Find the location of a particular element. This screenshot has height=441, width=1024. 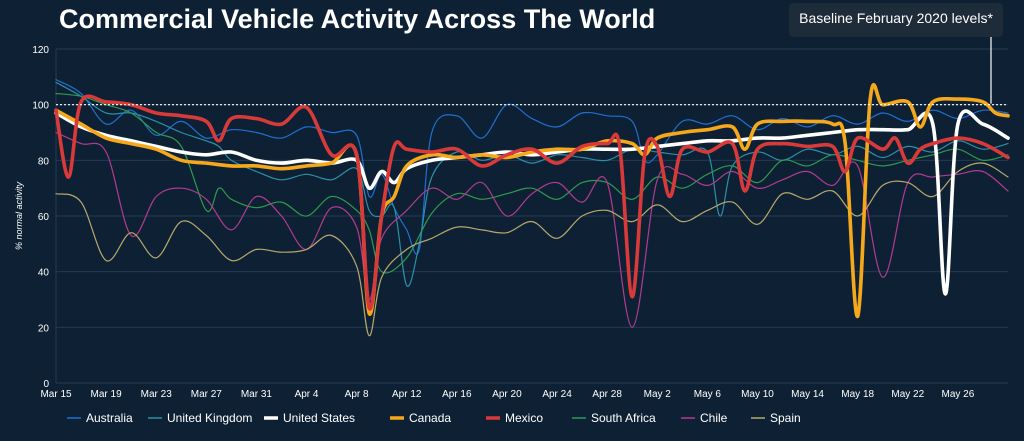

legend-label: Canada is located at coordinates (430, 418).